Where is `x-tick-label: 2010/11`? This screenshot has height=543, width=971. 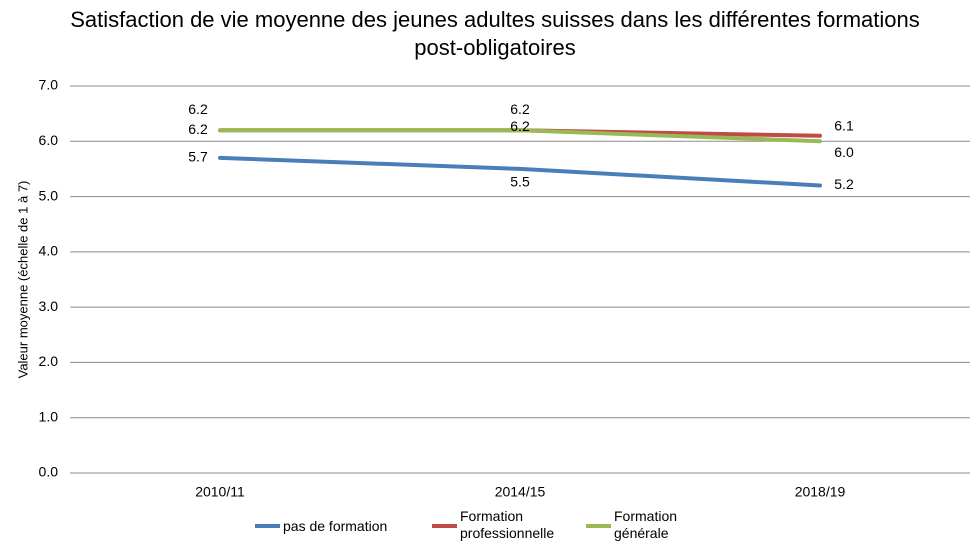
x-tick-label: 2010/11 is located at coordinates (220, 492).